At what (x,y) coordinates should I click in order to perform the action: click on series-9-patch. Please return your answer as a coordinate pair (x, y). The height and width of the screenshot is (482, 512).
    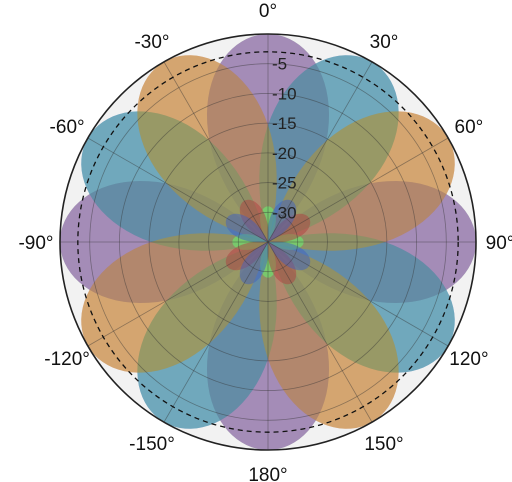
    Looking at the image, I should click on (268, 242).